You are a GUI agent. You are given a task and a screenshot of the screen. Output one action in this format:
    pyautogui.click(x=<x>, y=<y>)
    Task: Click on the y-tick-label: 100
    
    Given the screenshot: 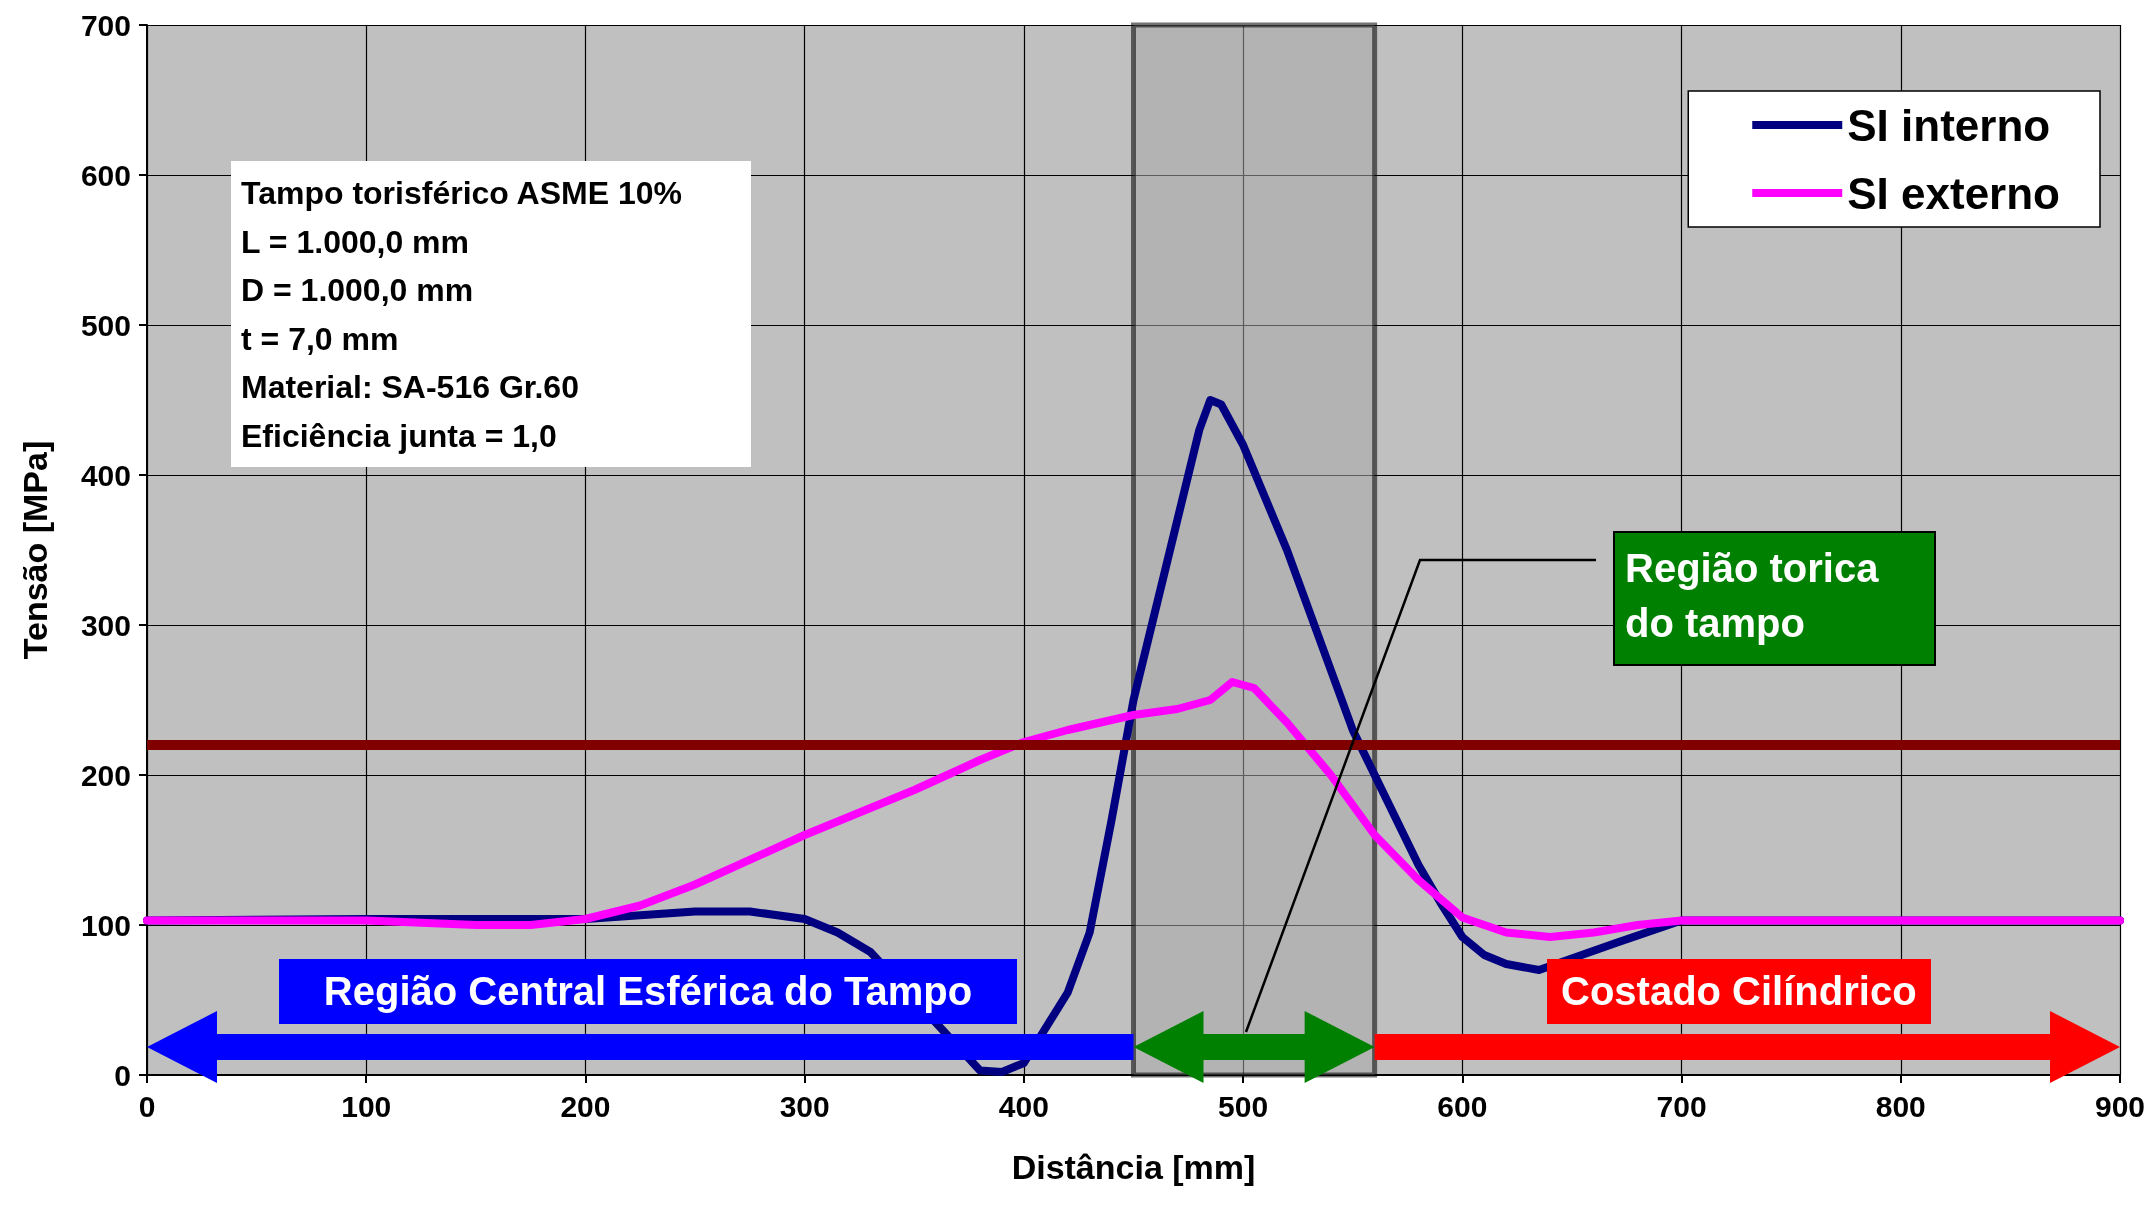 What is the action you would take?
    pyautogui.click(x=105, y=925)
    